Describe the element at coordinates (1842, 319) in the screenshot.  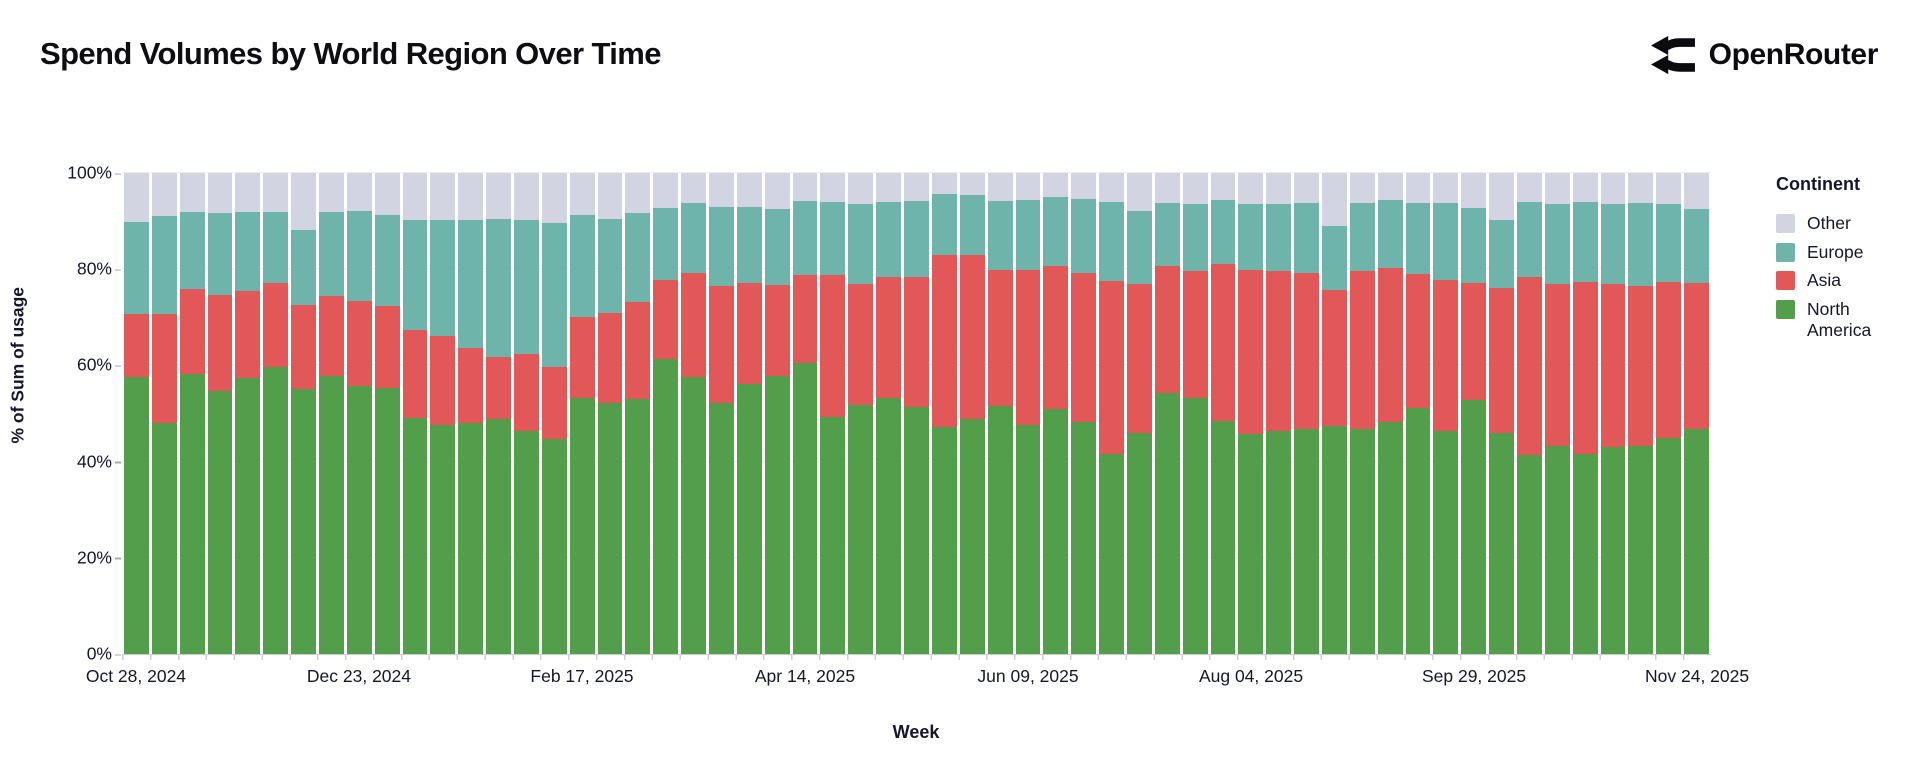
I see `legend-item-north-america: North America` at that location.